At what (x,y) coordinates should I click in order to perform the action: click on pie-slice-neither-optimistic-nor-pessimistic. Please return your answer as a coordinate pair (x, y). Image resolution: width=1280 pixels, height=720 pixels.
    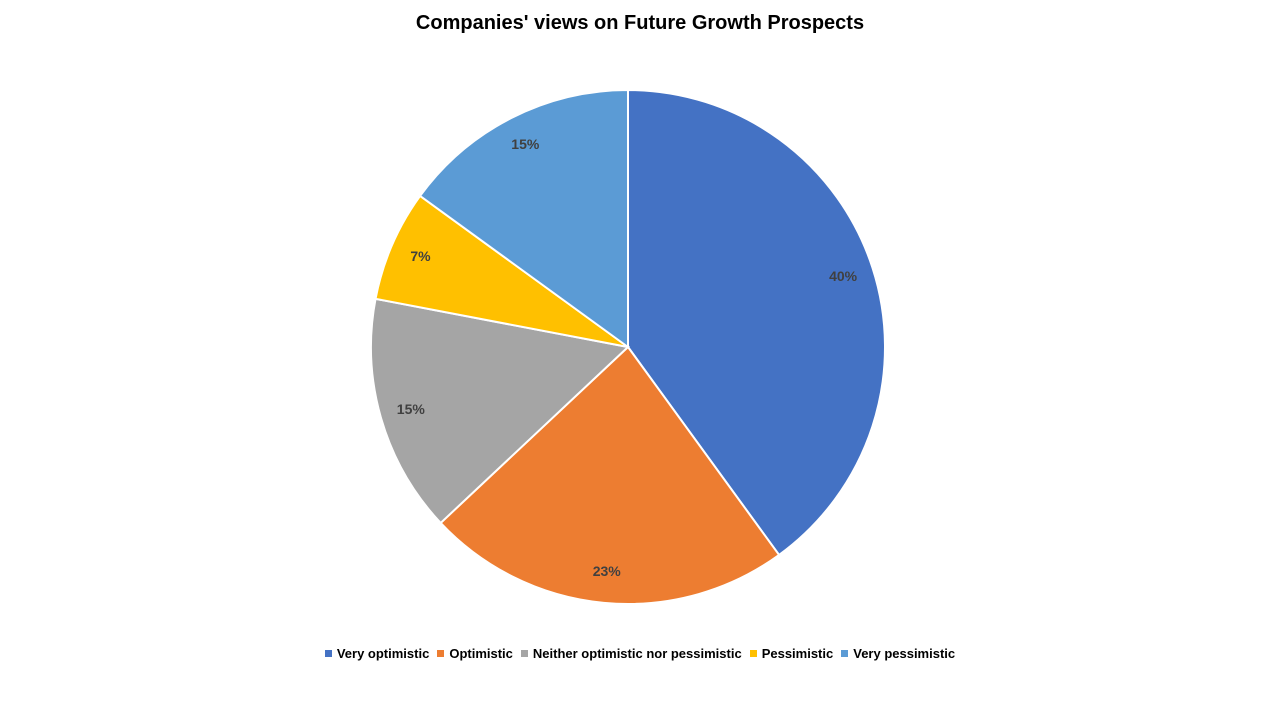
    Looking at the image, I should click on (500, 411).